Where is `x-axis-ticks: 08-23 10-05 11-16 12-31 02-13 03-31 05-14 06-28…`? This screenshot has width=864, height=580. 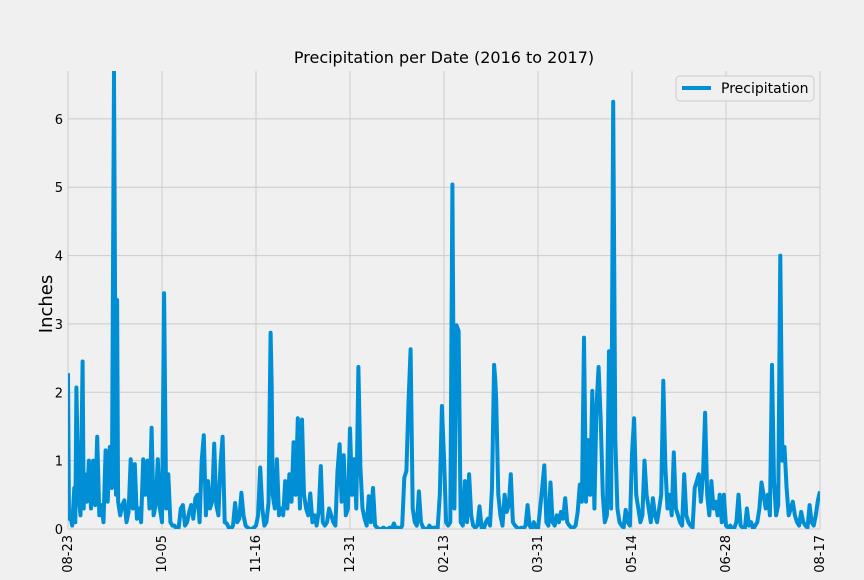
x-axis-ticks: 08-23 10-05 11-16 12-31 02-13 03-31 05-14 06-28… is located at coordinates (444, 554).